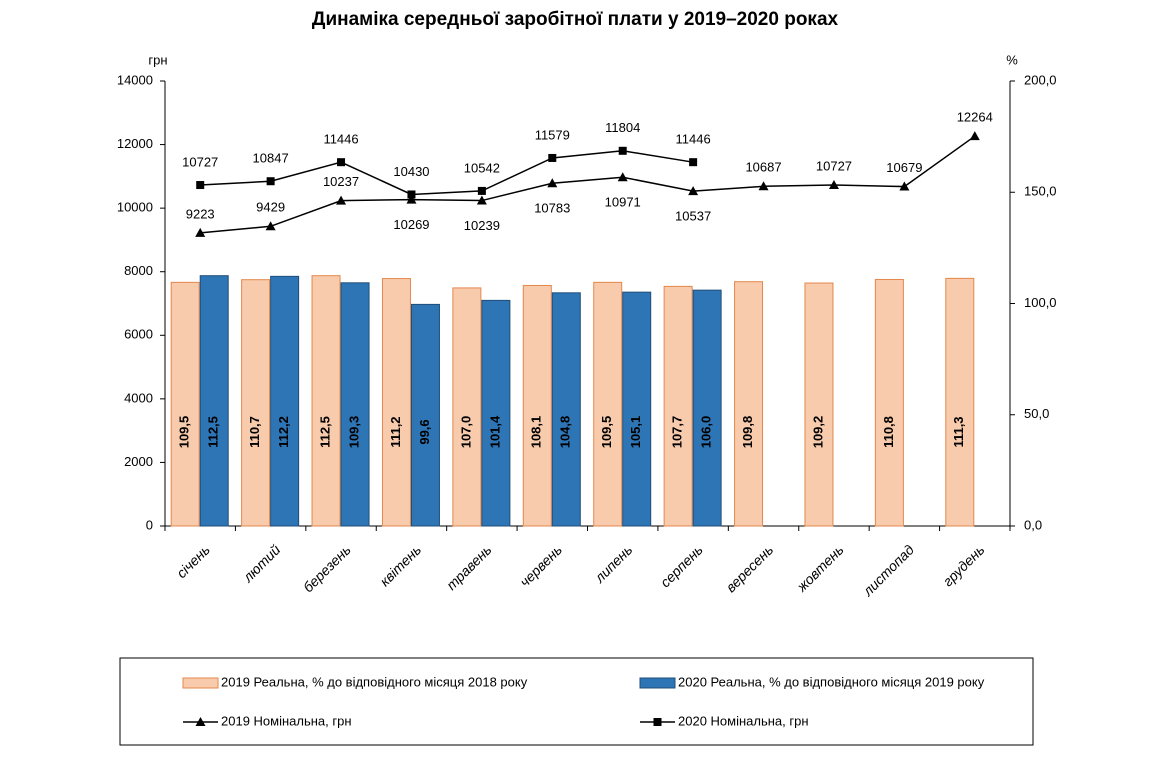 This screenshot has width=1151, height=782. Describe the element at coordinates (693, 216) in the screenshot. I see `line-value-label: 10537` at that location.